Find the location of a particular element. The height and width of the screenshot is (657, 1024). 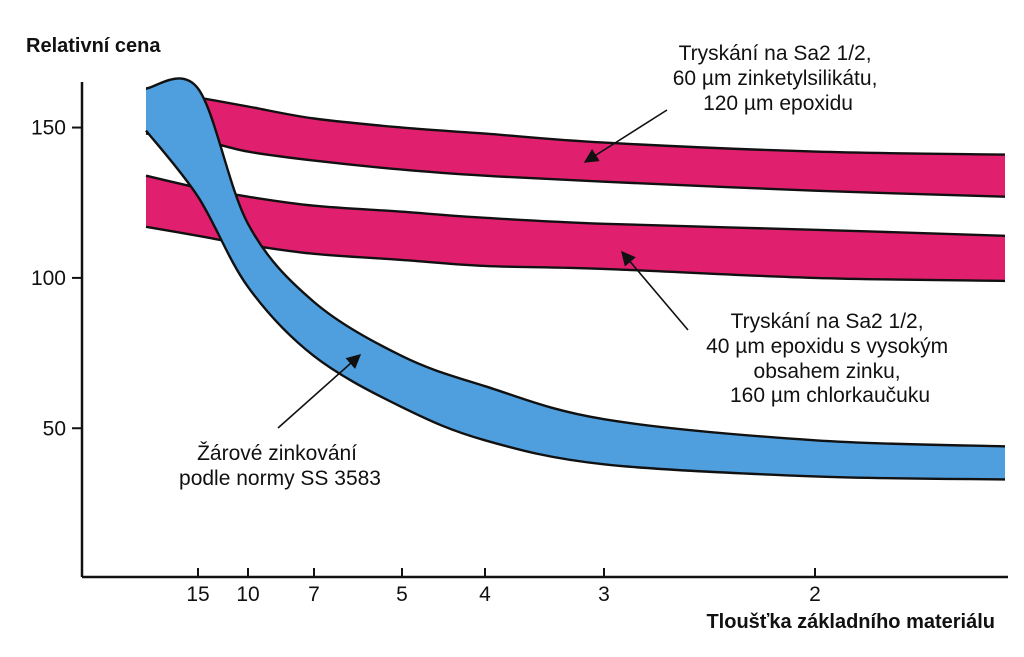

x-tick-label-3: 3 is located at coordinates (604, 594).